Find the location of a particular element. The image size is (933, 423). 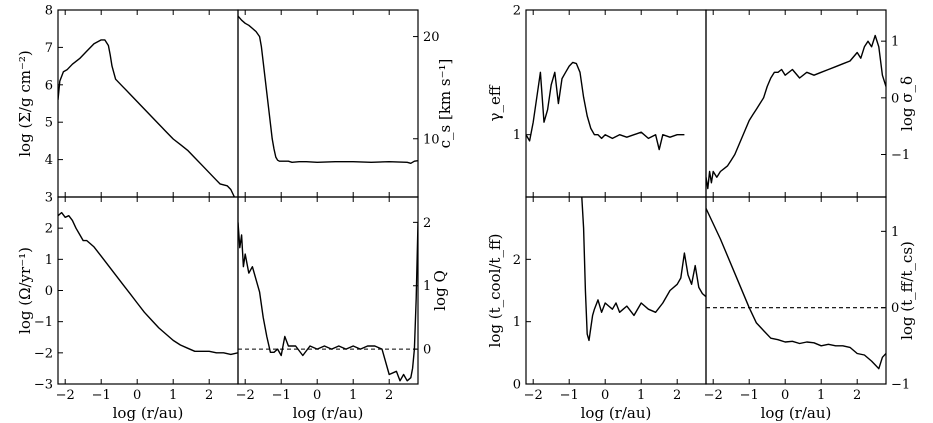

y-tick-label: 10 is located at coordinates (431, 139).